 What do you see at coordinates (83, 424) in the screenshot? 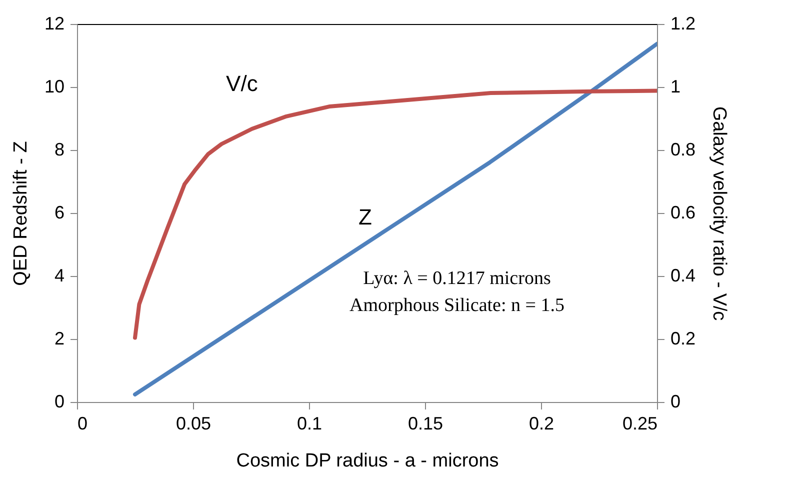
I see `x-tick-label: 0` at bounding box center [83, 424].